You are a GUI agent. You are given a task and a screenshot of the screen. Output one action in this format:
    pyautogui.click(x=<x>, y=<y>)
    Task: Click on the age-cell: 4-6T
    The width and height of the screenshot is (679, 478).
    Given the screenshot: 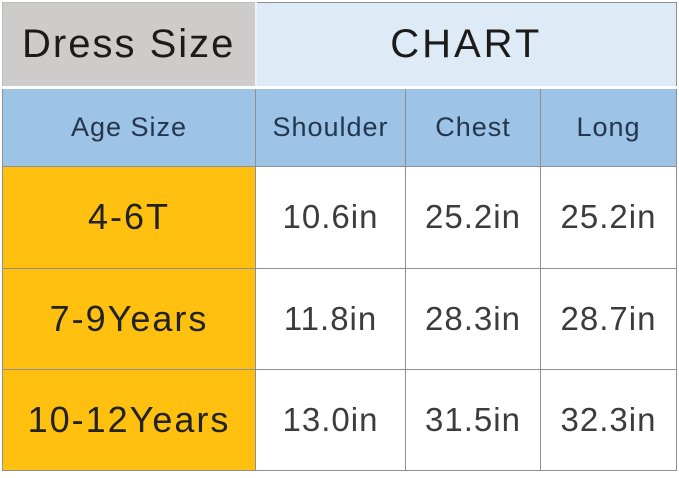 What is the action you would take?
    pyautogui.click(x=129, y=217)
    